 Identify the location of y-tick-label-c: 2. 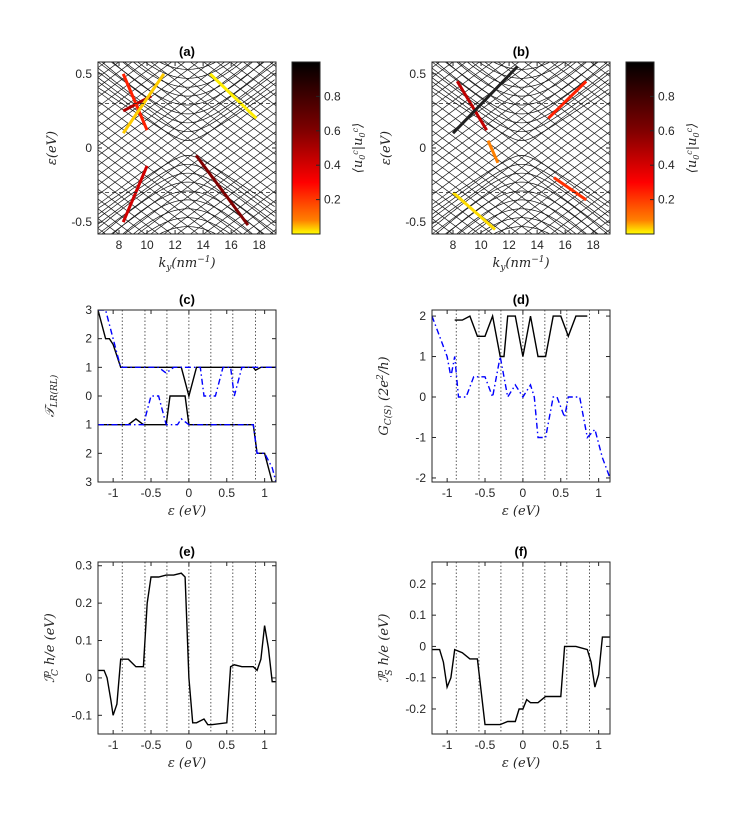
(88, 453).